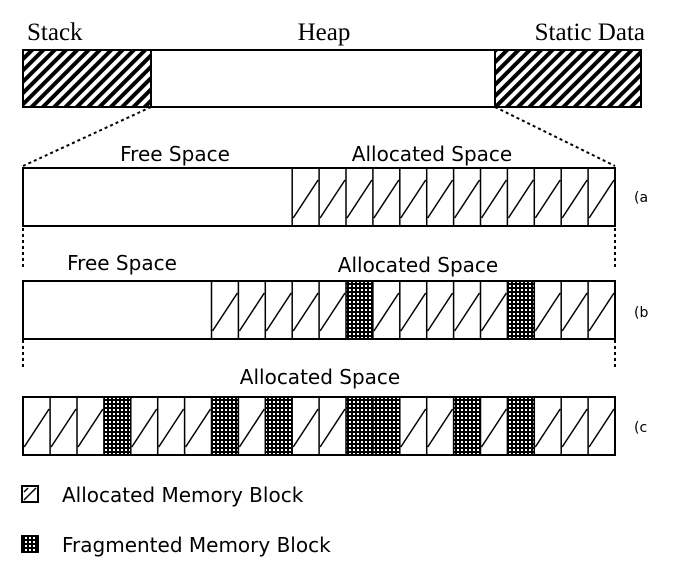  I want to click on stack-label: Stack, so click(55, 32).